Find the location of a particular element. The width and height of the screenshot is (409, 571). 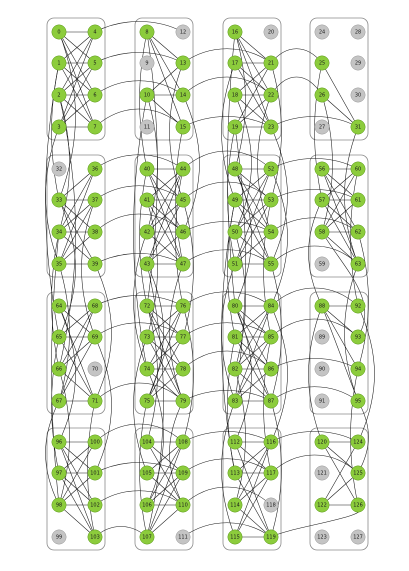

qubit-node-label: 22 is located at coordinates (271, 95).